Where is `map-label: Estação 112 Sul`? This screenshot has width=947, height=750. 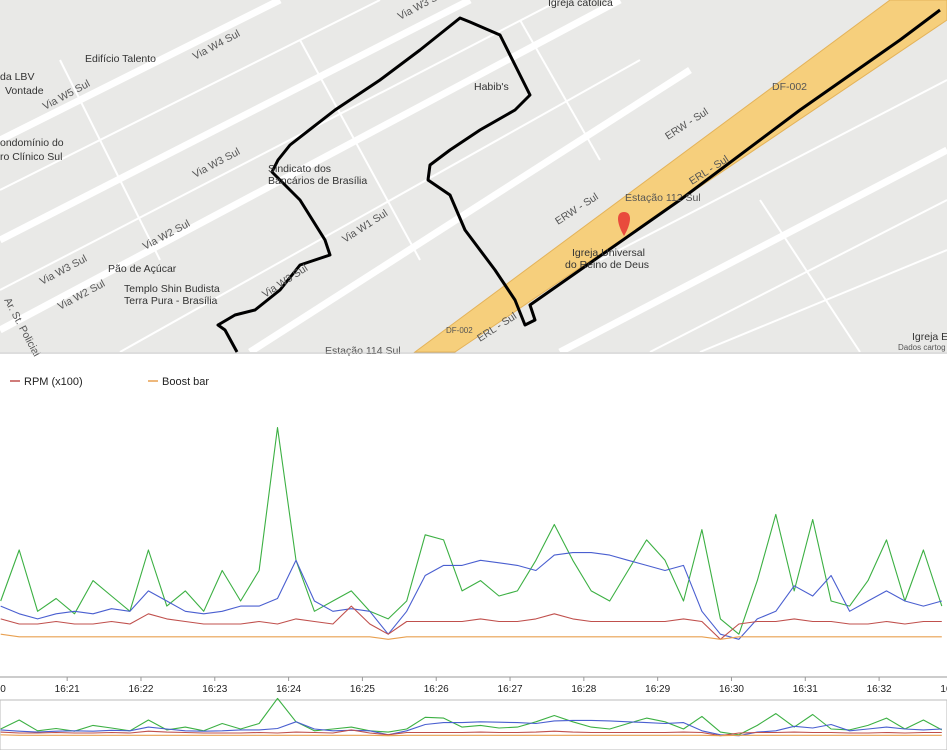 map-label: Estação 112 Sul is located at coordinates (663, 198).